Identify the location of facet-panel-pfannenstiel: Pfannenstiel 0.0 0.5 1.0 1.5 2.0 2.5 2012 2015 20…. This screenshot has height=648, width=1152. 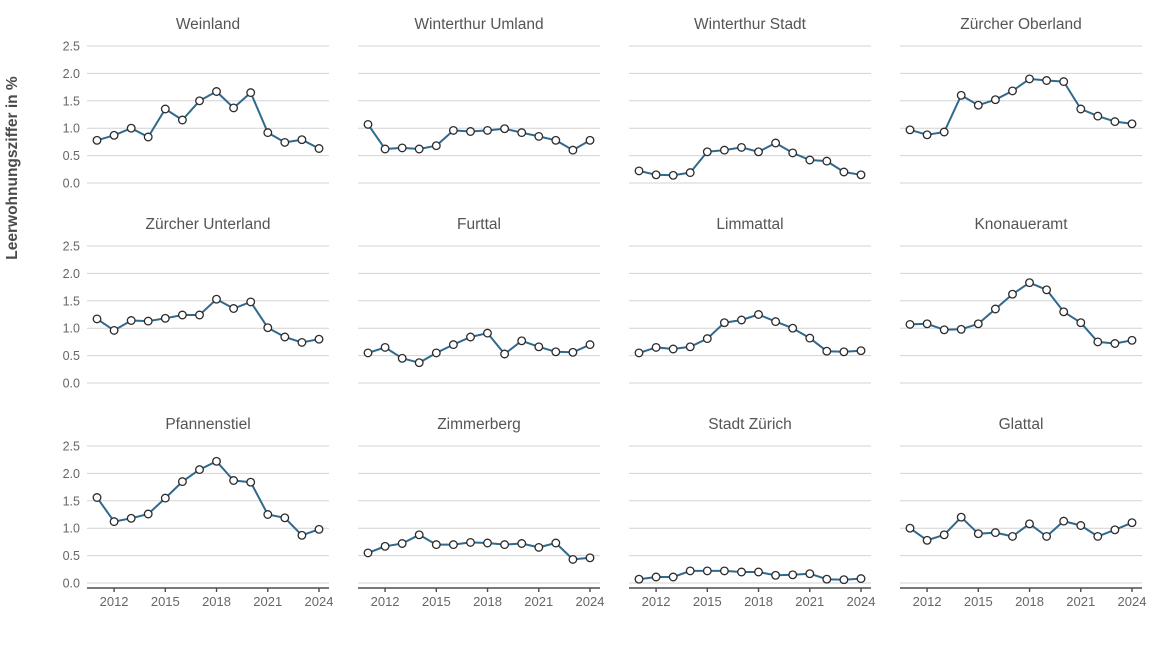
(198, 512).